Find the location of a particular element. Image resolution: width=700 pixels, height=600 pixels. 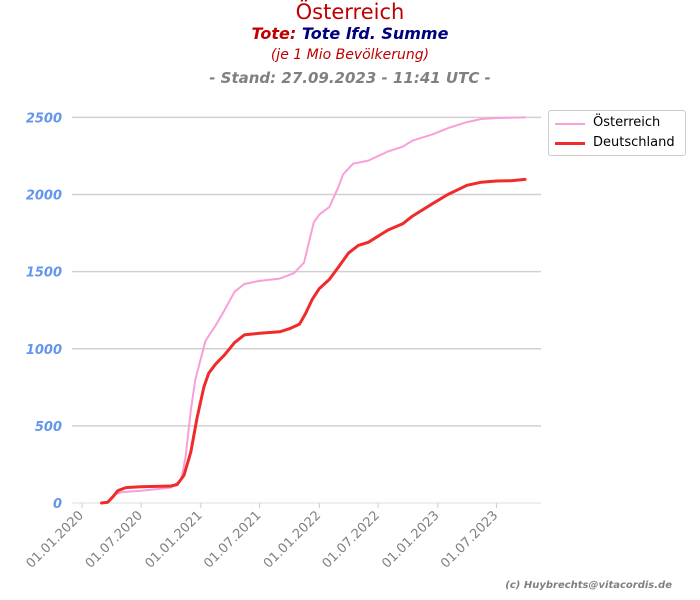

legend-label-austria: Österreich is located at coordinates (627, 122).